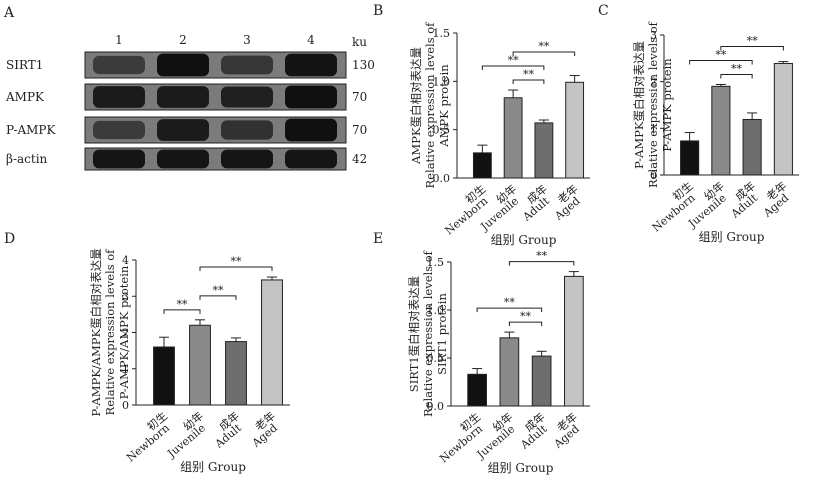 This screenshot has width=824, height=482. Describe the element at coordinates (96, 332) in the screenshot. I see `y-axis-title: P-AMPK/AMPK蛋白相对表达量` at that location.